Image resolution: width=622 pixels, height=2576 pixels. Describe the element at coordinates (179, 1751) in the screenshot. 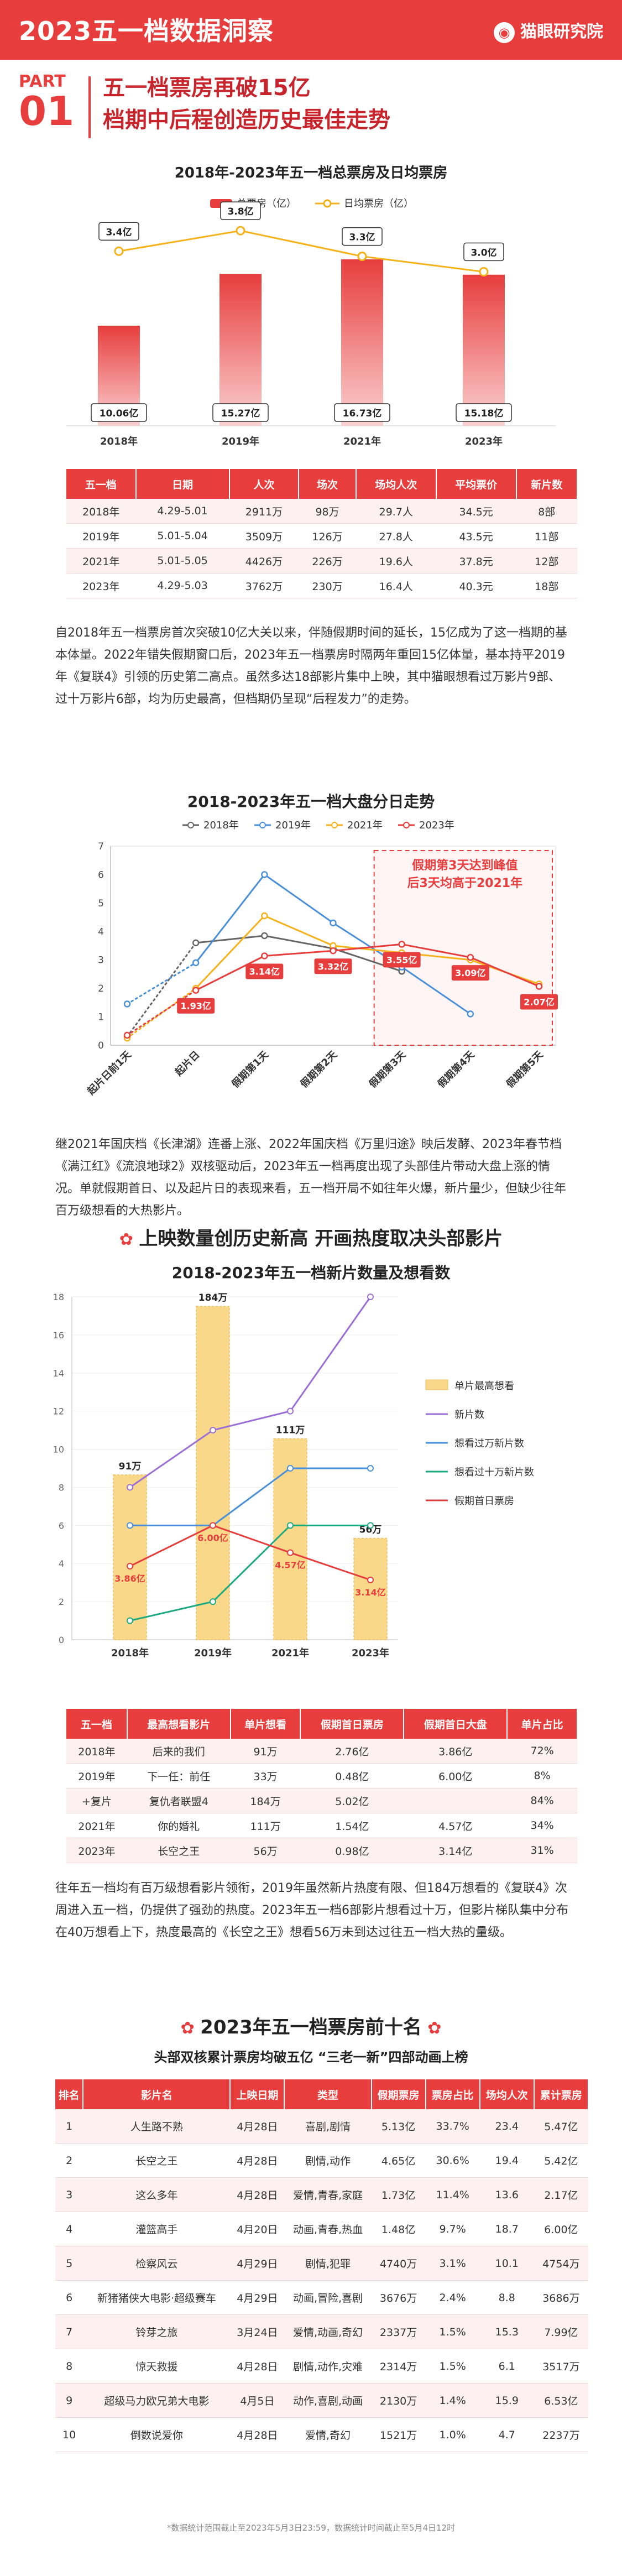

I see `table-cell: 后来的我们` at that location.